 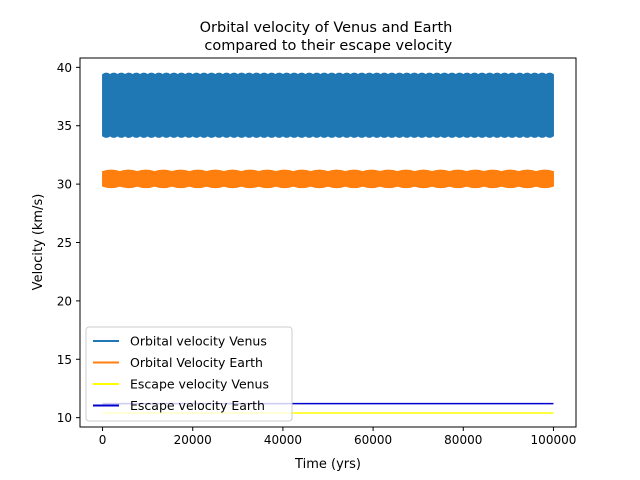 What do you see at coordinates (197, 405) in the screenshot?
I see `legend-label-3: Escape velocity Earth` at bounding box center [197, 405].